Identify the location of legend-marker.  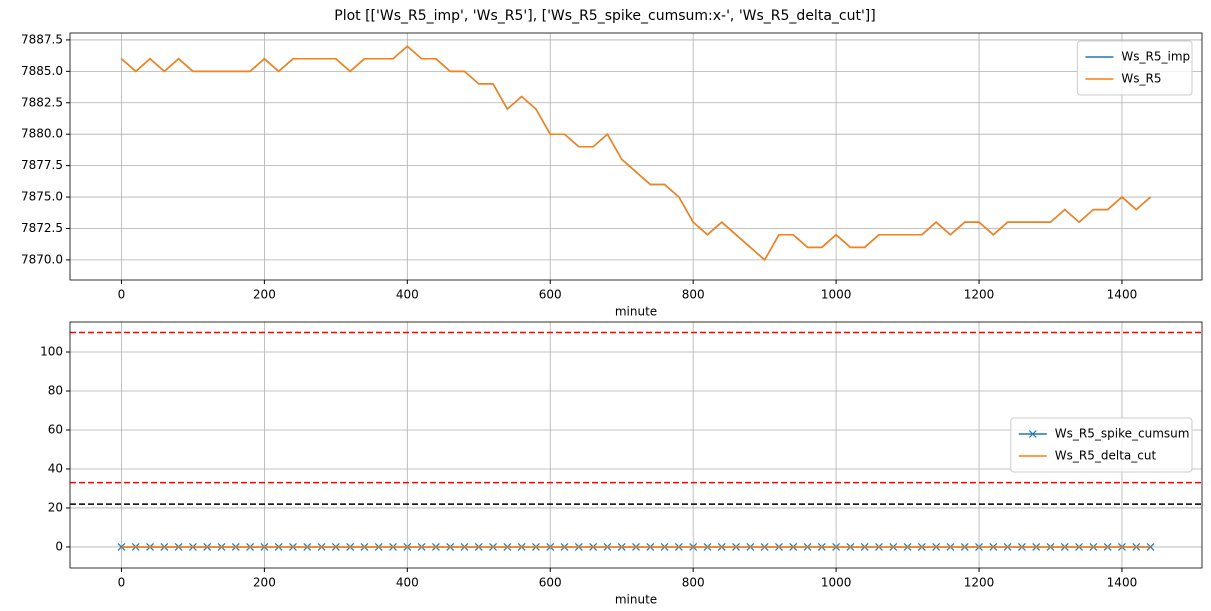
(1032, 434).